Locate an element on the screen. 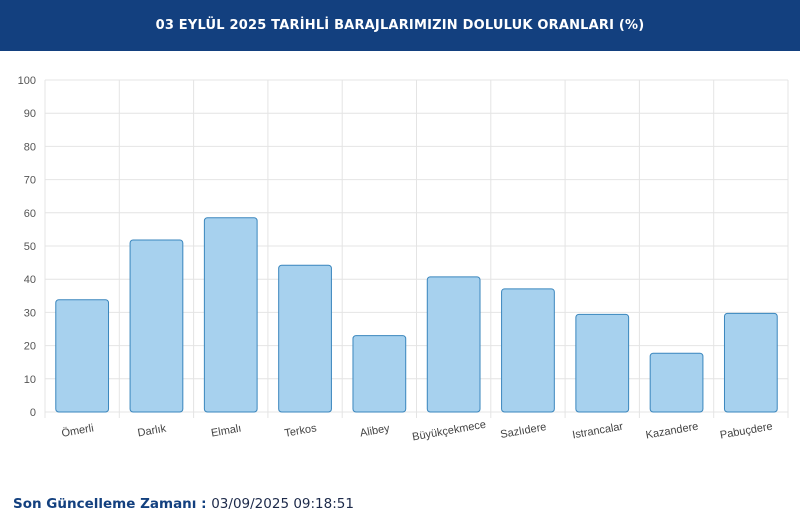 The width and height of the screenshot is (800, 530). y-tick-label: 60 is located at coordinates (30, 214).